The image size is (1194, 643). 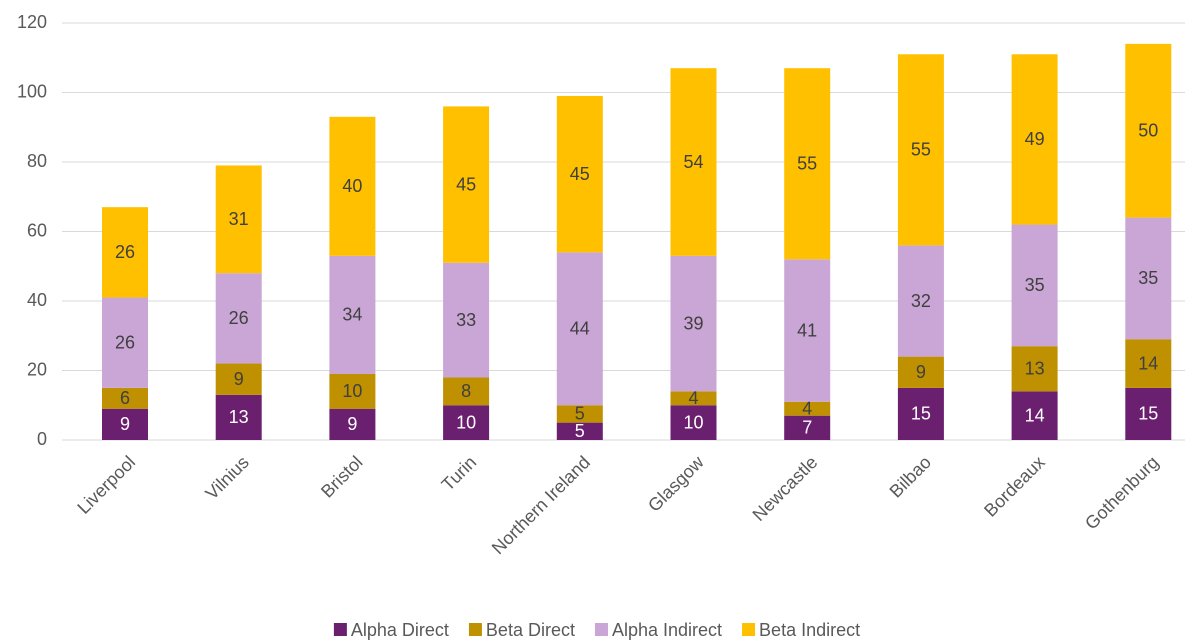 I want to click on x-tick-label: Turin, so click(x=459, y=473).